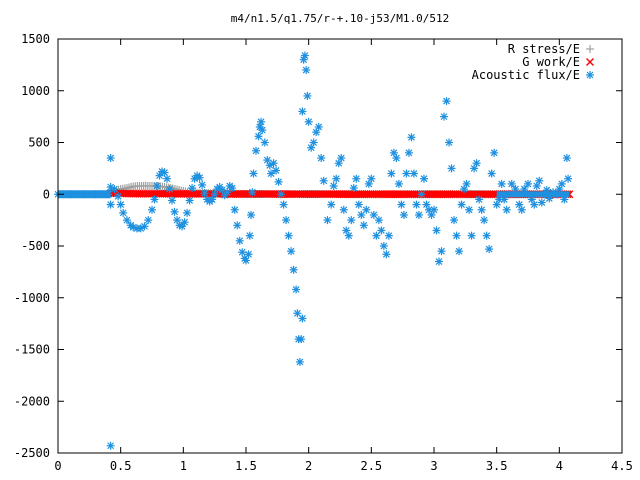 This screenshot has height=480, width=640. Describe the element at coordinates (559, 466) in the screenshot. I see `x-tick-label: 4` at that location.